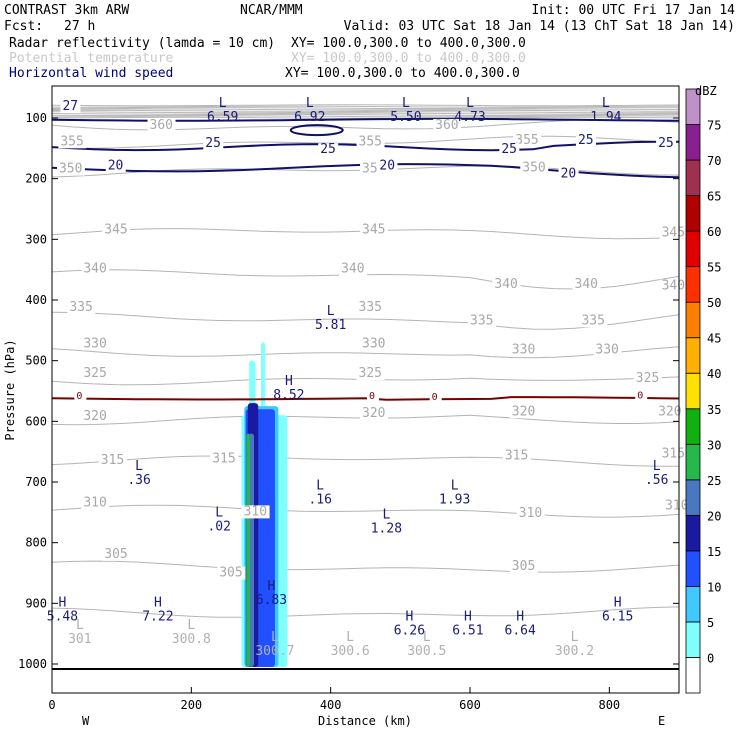 The height and width of the screenshot is (740, 740). What do you see at coordinates (714, 552) in the screenshot?
I see `colorbar-level: 15` at bounding box center [714, 552].